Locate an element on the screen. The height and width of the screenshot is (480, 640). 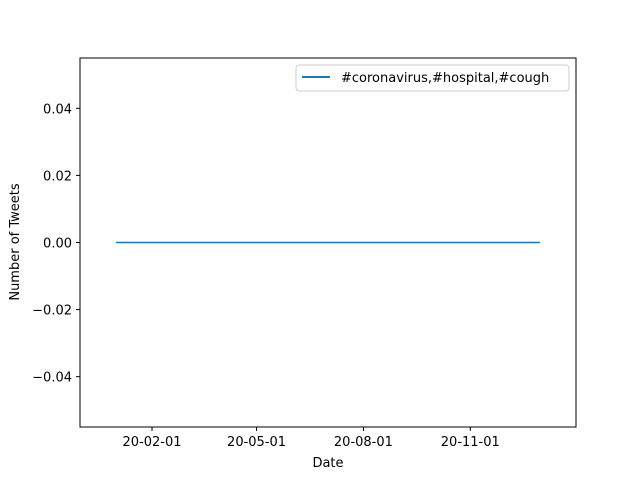
y-axis-ticks: 0.04 0.02 0.00 −0.02 −0.04 is located at coordinates (56, 244).